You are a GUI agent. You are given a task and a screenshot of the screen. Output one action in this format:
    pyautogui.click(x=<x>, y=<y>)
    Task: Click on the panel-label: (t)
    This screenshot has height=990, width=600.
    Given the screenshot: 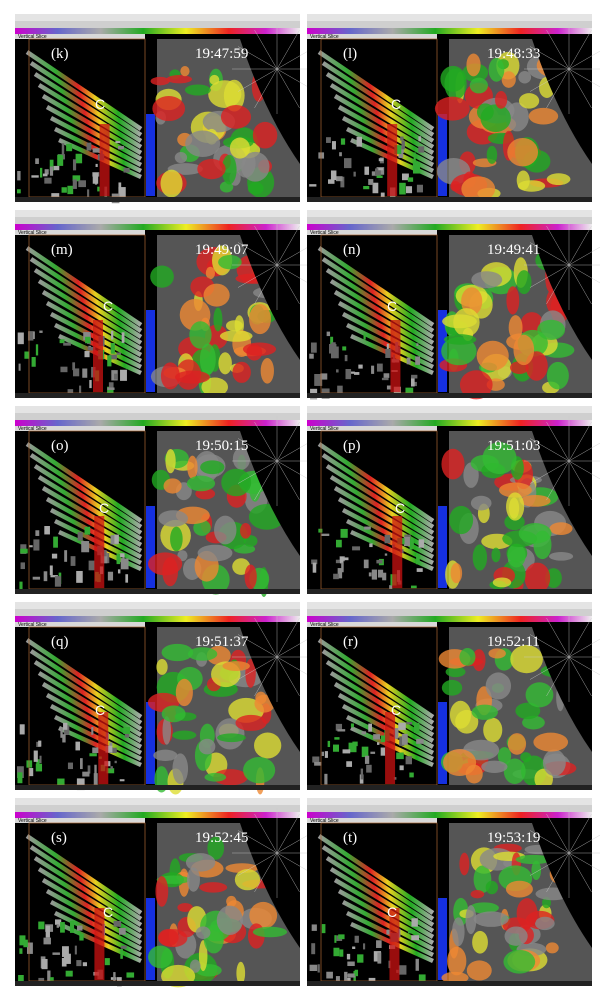 What is the action you would take?
    pyautogui.click(x=350, y=838)
    